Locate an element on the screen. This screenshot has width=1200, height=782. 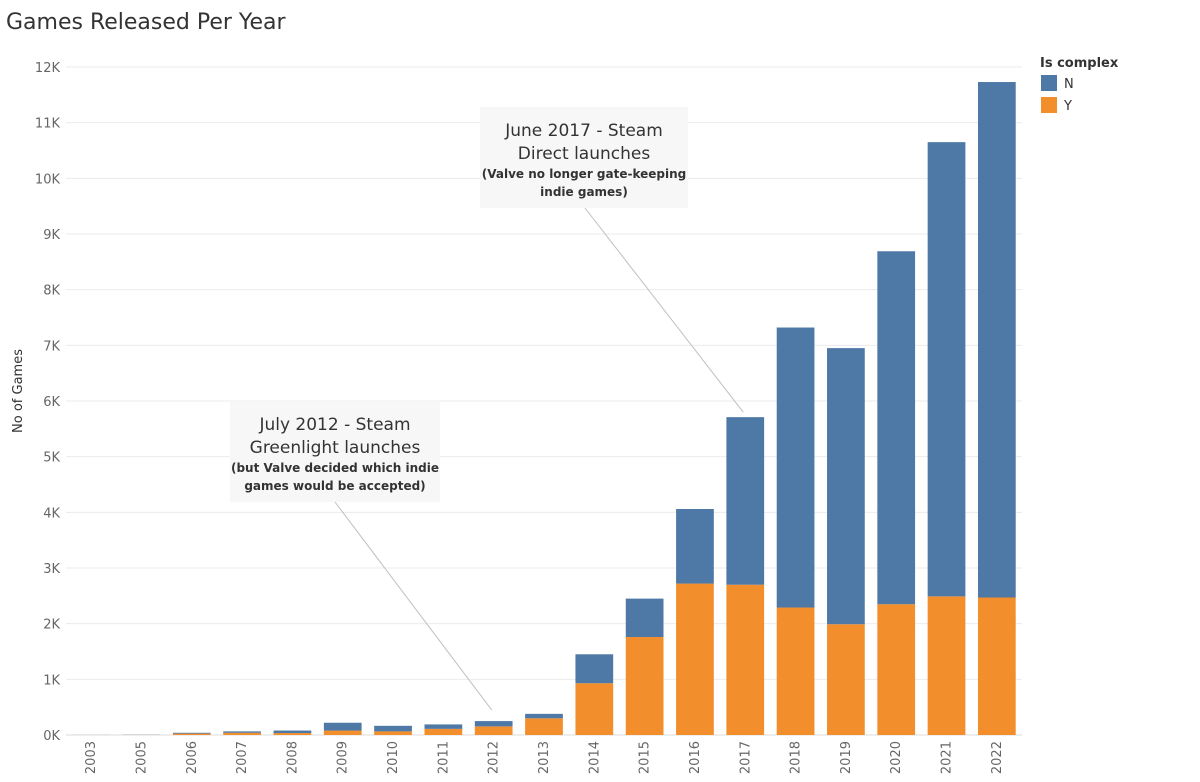
bar-N-2014 is located at coordinates (594, 669).